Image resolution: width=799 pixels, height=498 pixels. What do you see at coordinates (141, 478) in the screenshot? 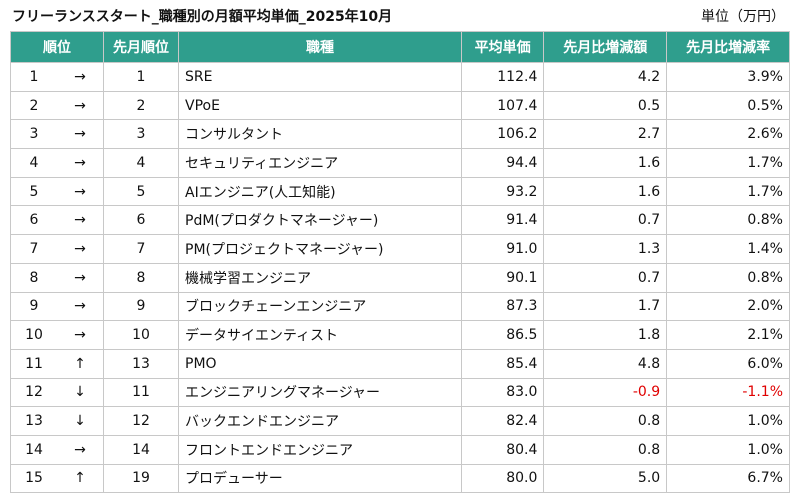
I see `previous-rank: 19` at bounding box center [141, 478].